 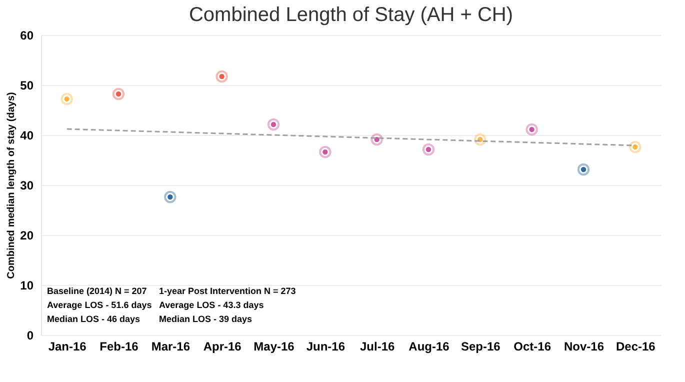 I want to click on x-tick-label: Dec-16, so click(x=636, y=347).